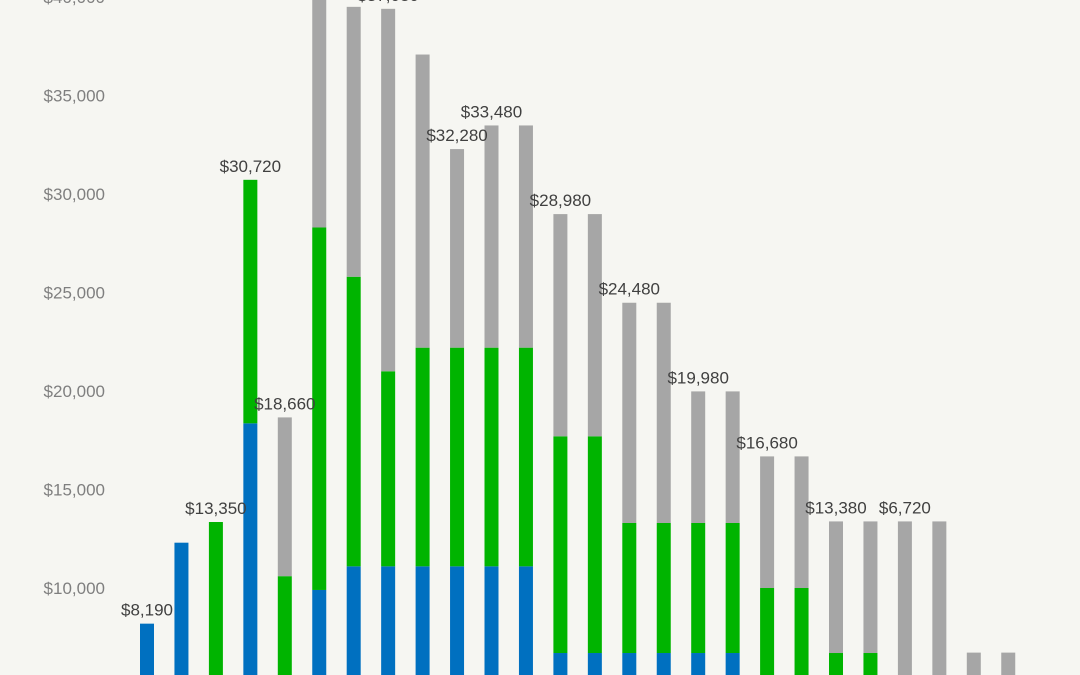 The height and width of the screenshot is (675, 1080). I want to click on data-label: $18,660, so click(284, 403).